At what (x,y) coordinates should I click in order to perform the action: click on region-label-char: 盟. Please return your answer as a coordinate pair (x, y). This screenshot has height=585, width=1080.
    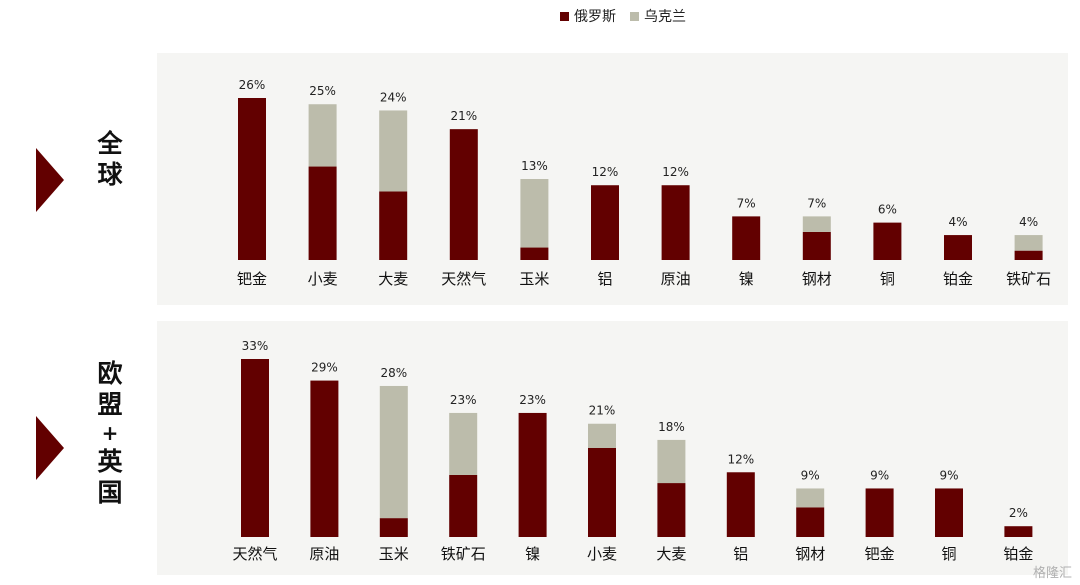
    Looking at the image, I should click on (110, 405).